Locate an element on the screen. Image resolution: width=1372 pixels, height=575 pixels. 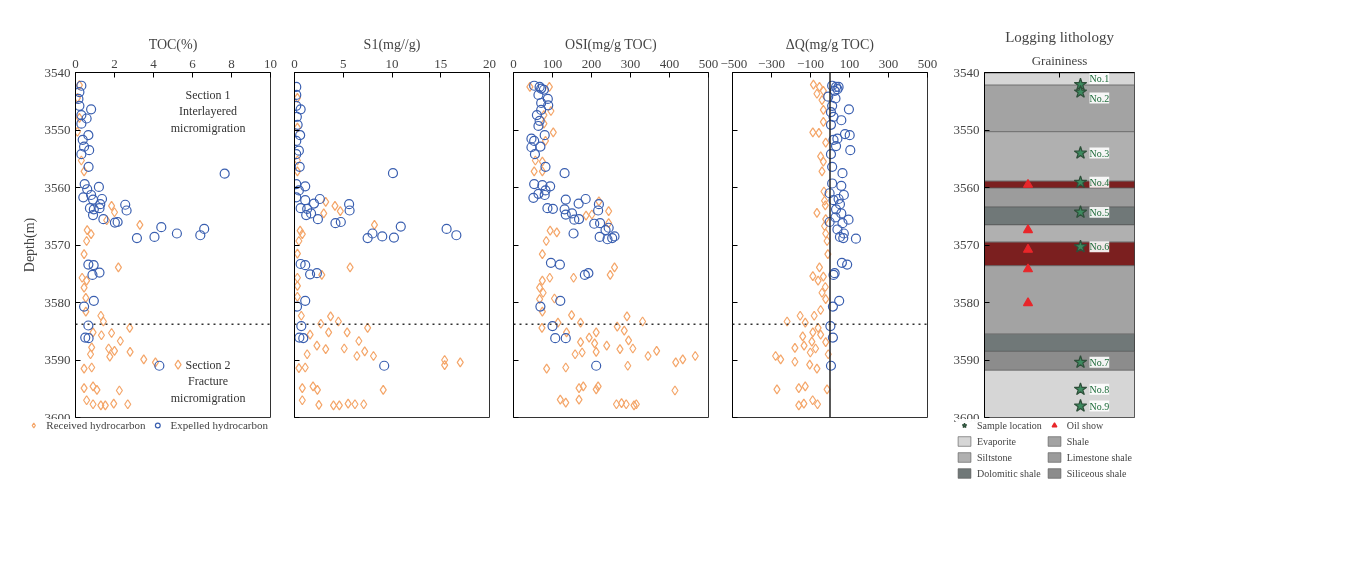
legend-label: Evaporite is located at coordinates (996, 441).